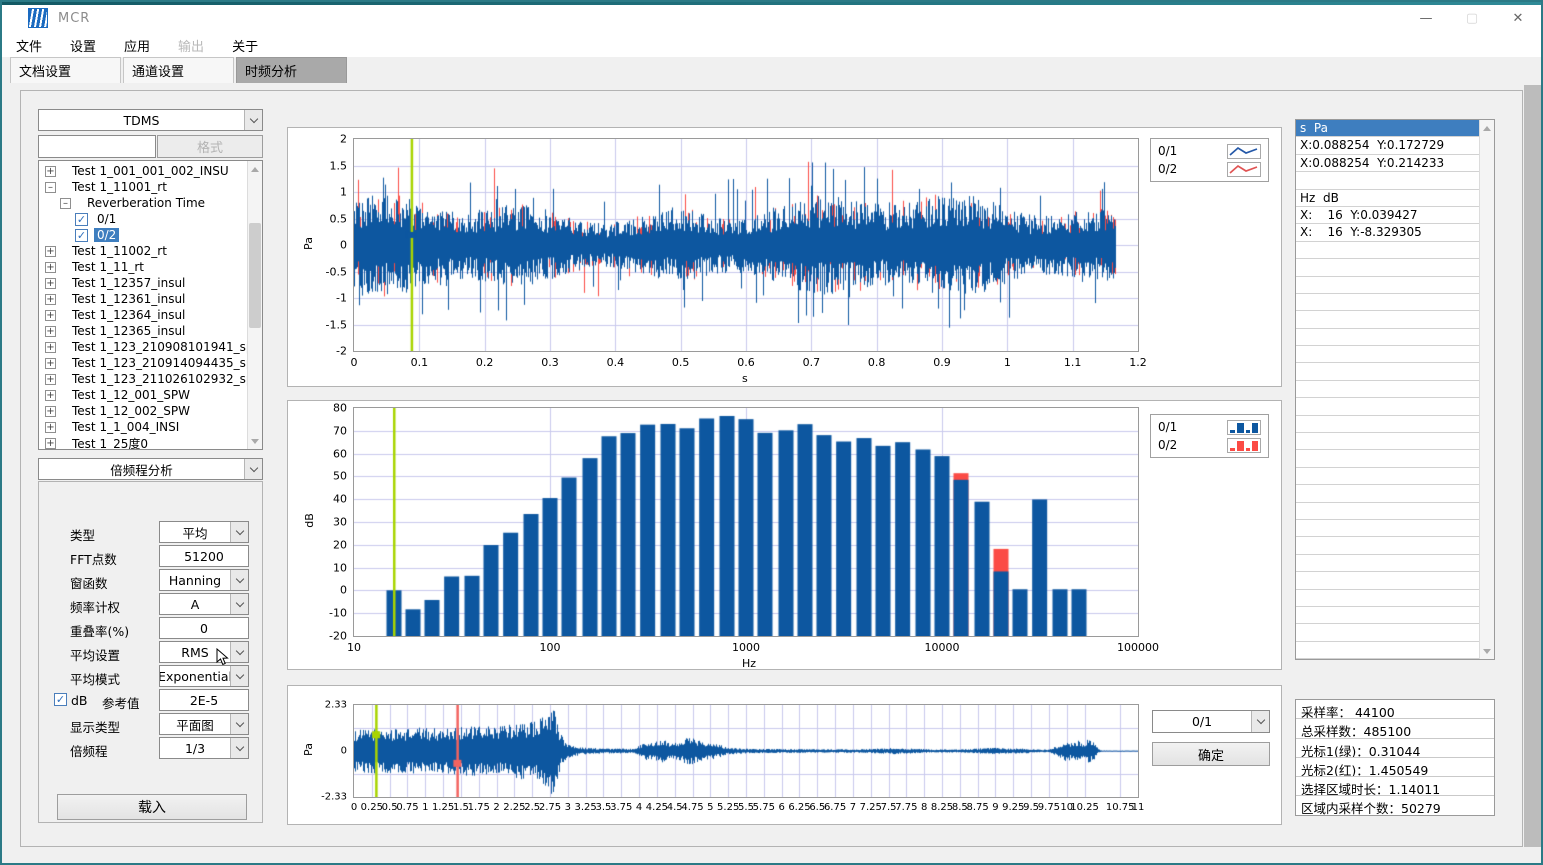 The image size is (1543, 865). What do you see at coordinates (152, 807) in the screenshot?
I see `load-button: 载入` at bounding box center [152, 807].